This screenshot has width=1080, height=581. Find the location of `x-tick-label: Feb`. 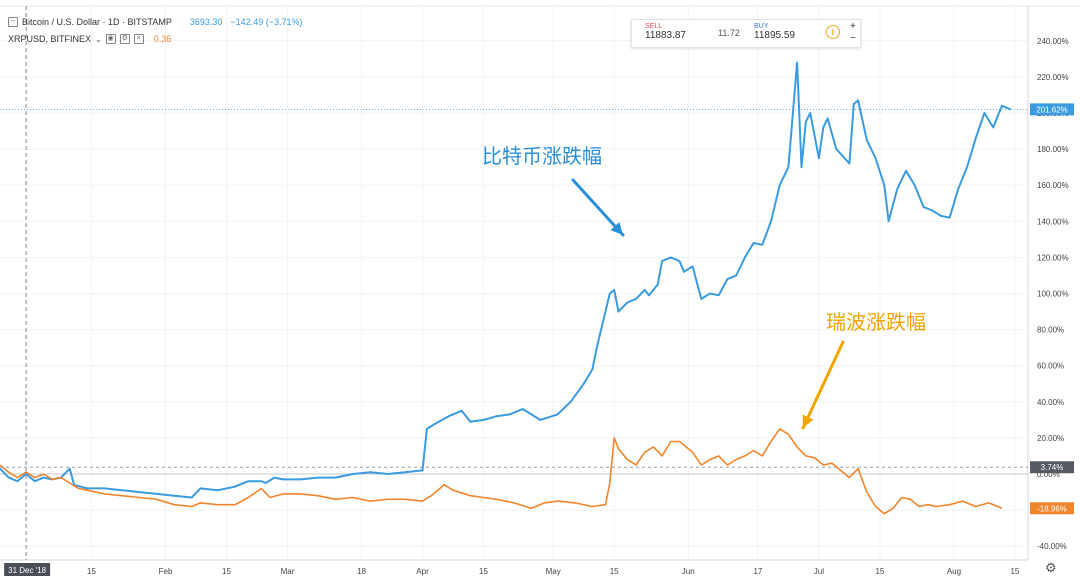

x-tick-label: Feb is located at coordinates (166, 571).